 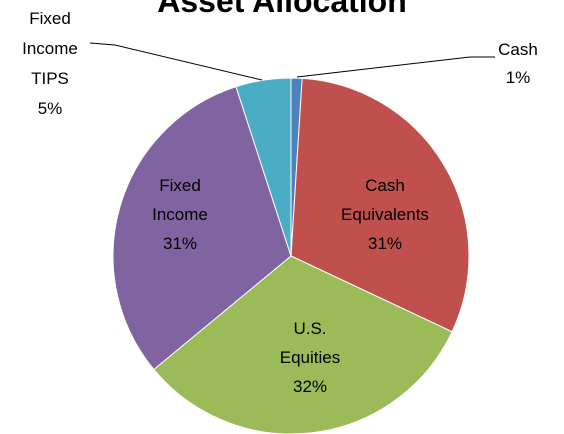 I want to click on category-label: Fixed Income TIPS, so click(x=50, y=48).